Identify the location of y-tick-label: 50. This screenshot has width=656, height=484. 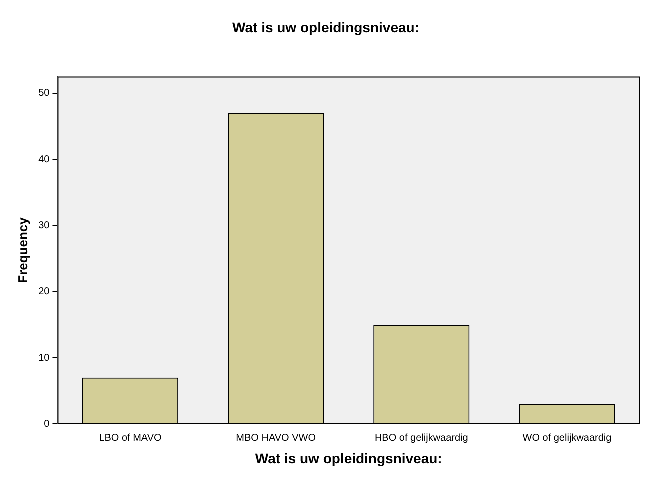
(44, 94).